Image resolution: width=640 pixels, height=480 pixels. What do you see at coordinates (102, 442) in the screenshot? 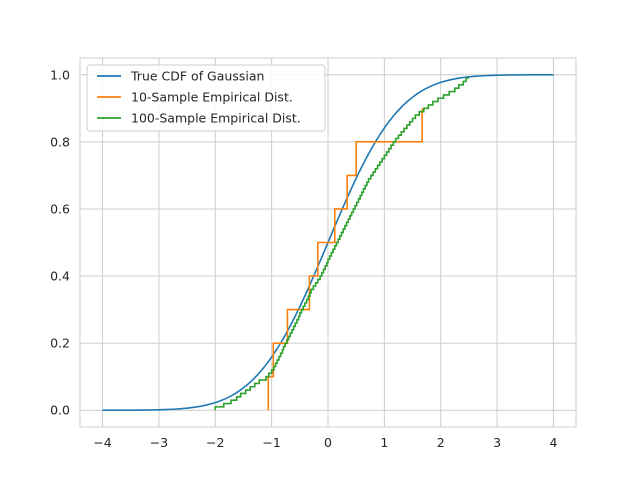
I see `x-tick-label: −4` at bounding box center [102, 442].